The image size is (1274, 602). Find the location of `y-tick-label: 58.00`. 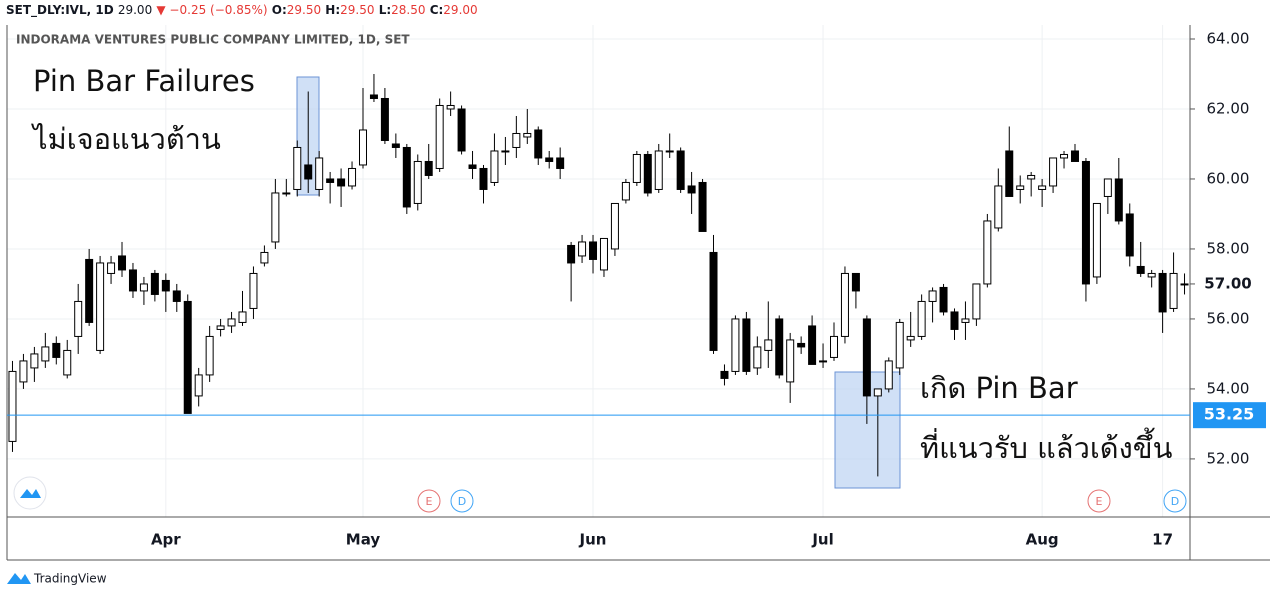

y-tick-label: 58.00 is located at coordinates (1228, 248).